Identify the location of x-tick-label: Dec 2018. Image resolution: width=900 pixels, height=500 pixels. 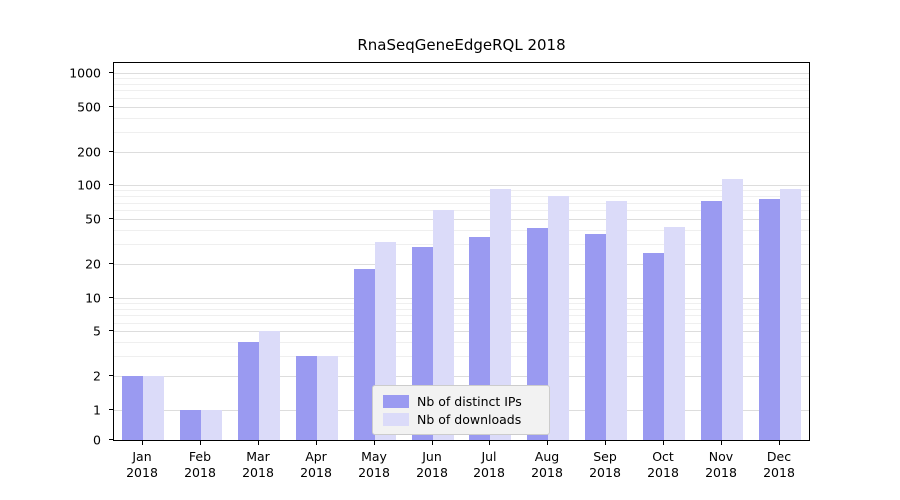
(779, 464).